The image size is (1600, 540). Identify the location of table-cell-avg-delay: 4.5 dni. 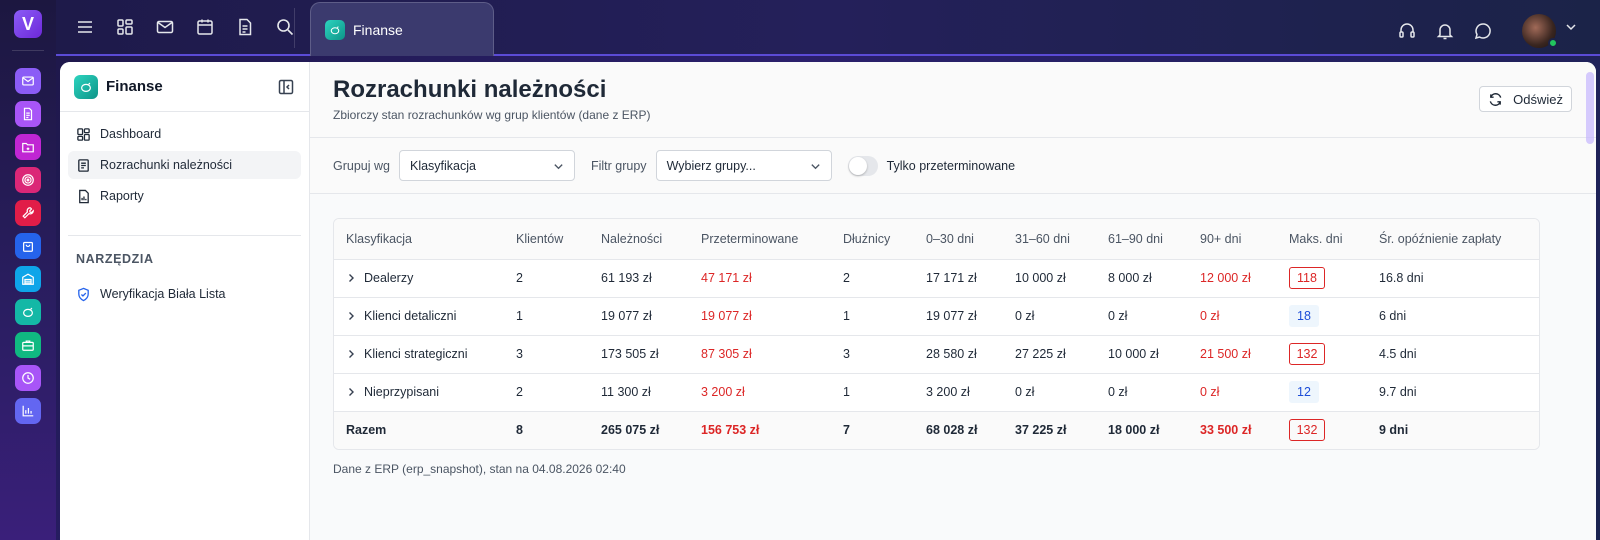
(1453, 354).